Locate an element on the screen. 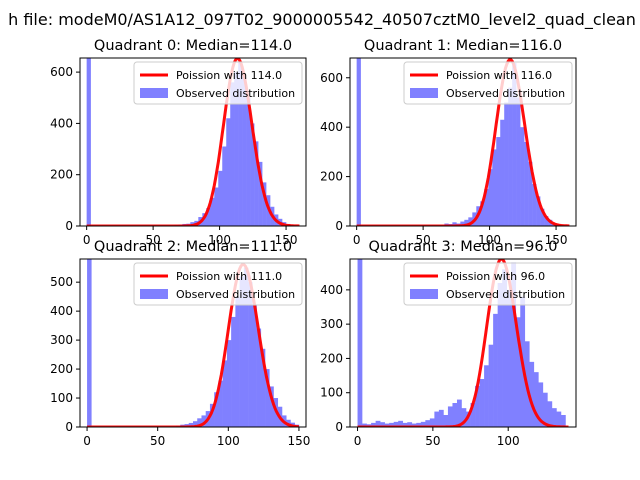 This screenshot has width=640, height=480. x-tick-label-0-0: 0 is located at coordinates (87, 240).